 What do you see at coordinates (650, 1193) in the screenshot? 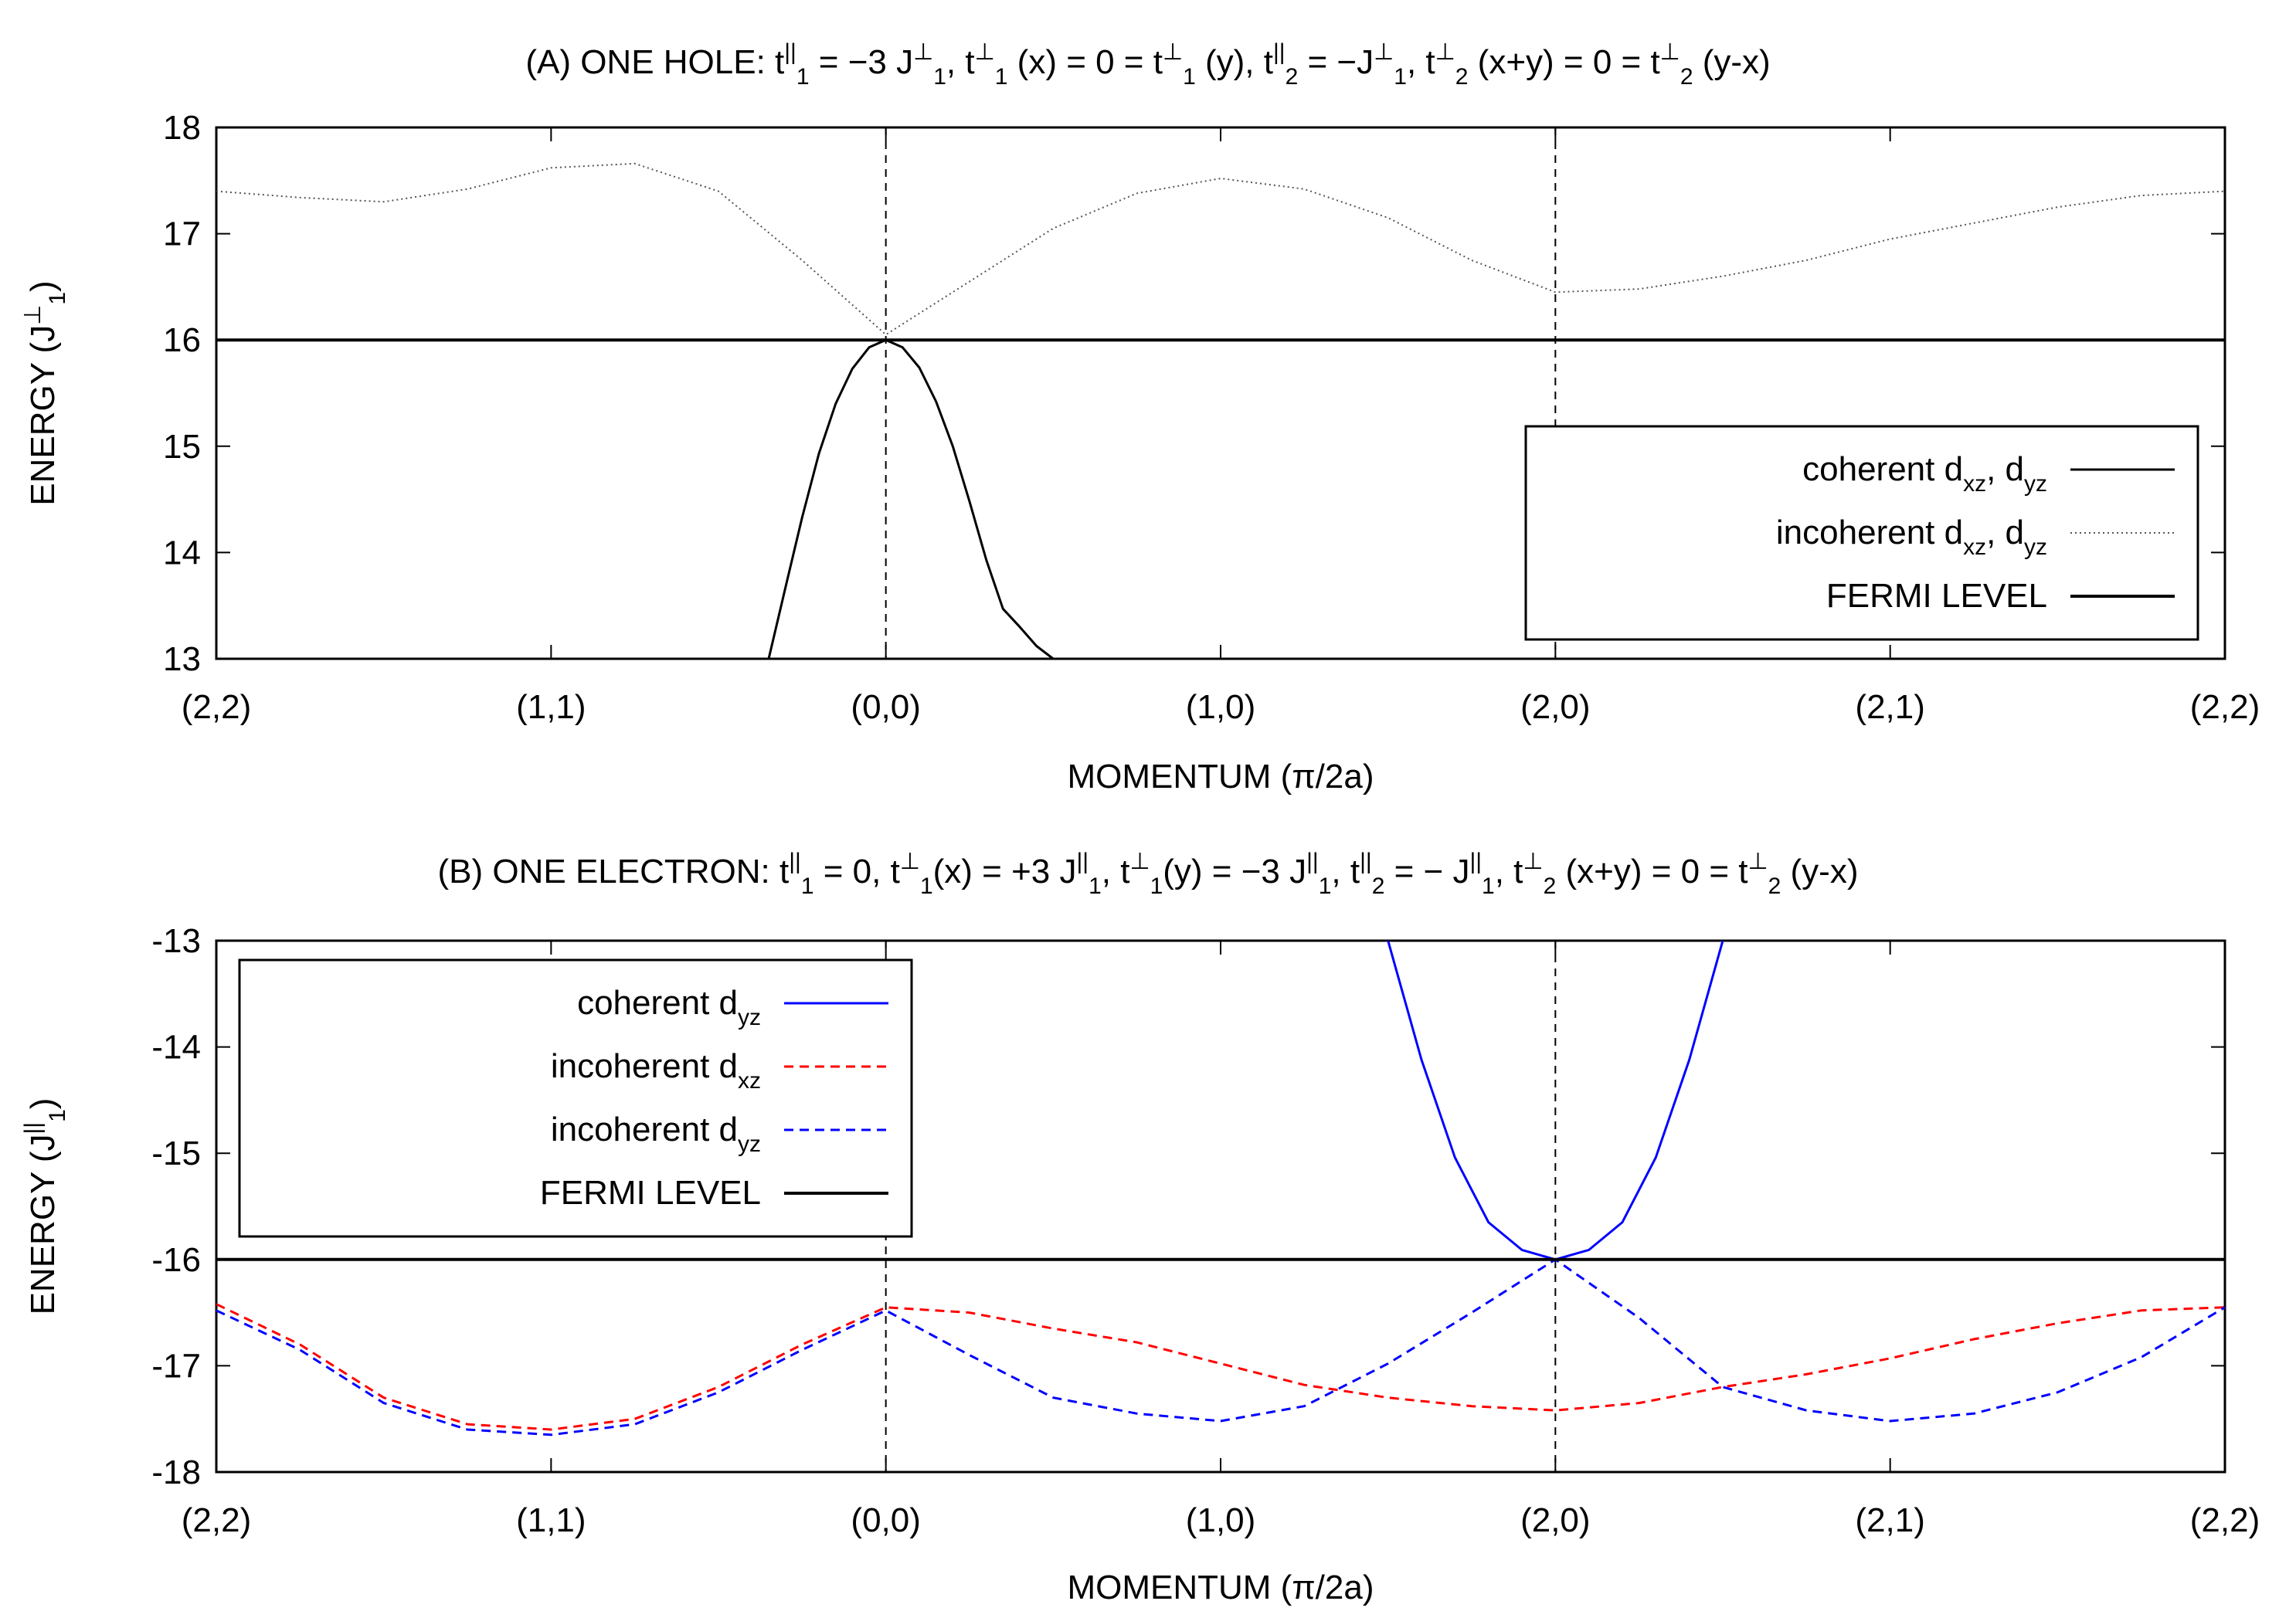
I see `legend-label-3: FERMI LEVEL` at bounding box center [650, 1193].